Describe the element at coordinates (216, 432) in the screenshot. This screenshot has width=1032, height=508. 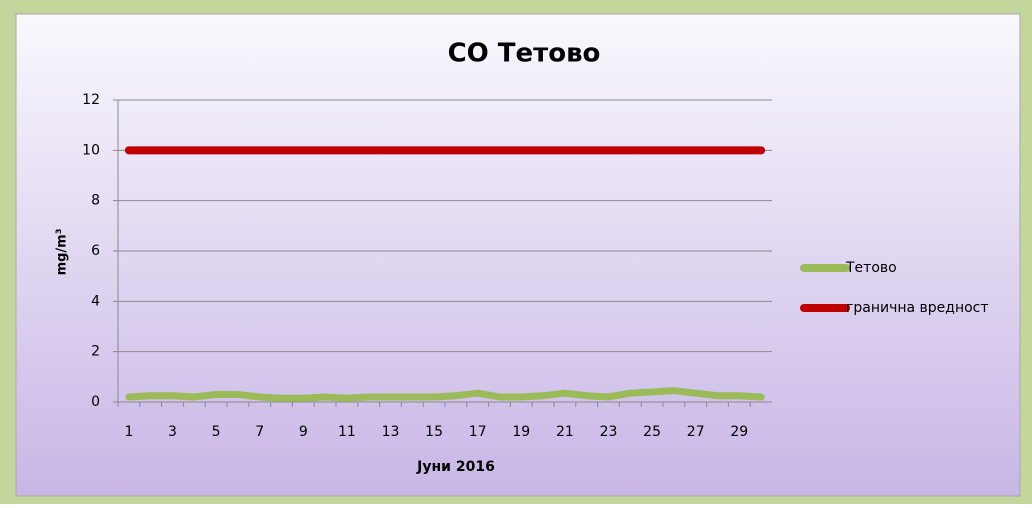
I see `x-tick-label: 5` at that location.